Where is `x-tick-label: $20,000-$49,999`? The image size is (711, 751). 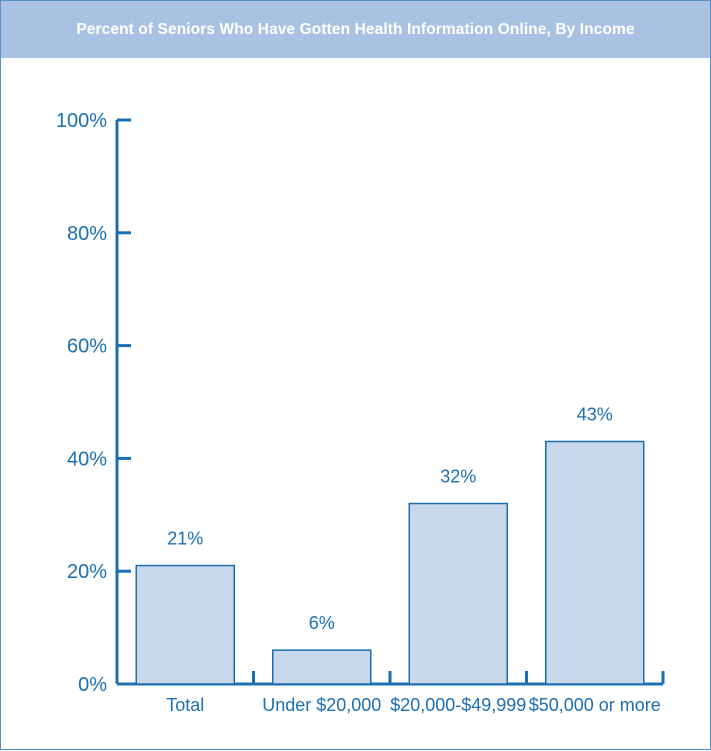
x-tick-label: $20,000-$49,999 is located at coordinates (458, 705).